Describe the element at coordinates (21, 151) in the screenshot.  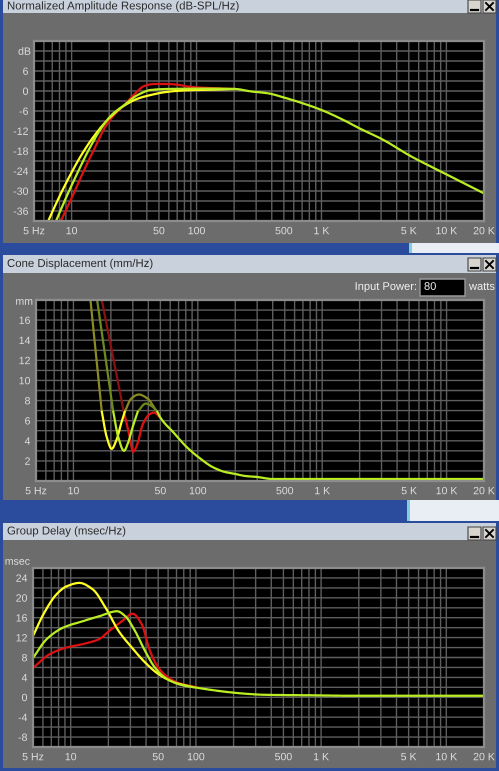
I see `y-tick-label: -18` at that location.